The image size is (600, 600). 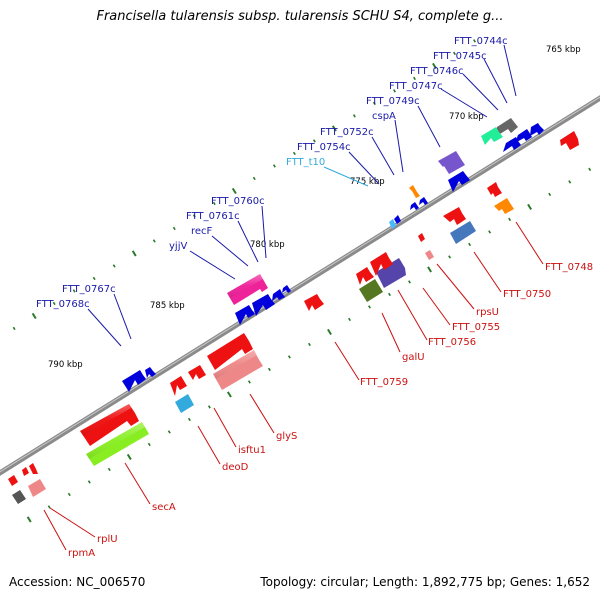 What do you see at coordinates (423, 201) in the screenshot?
I see `feature-cspa-b` at bounding box center [423, 201].